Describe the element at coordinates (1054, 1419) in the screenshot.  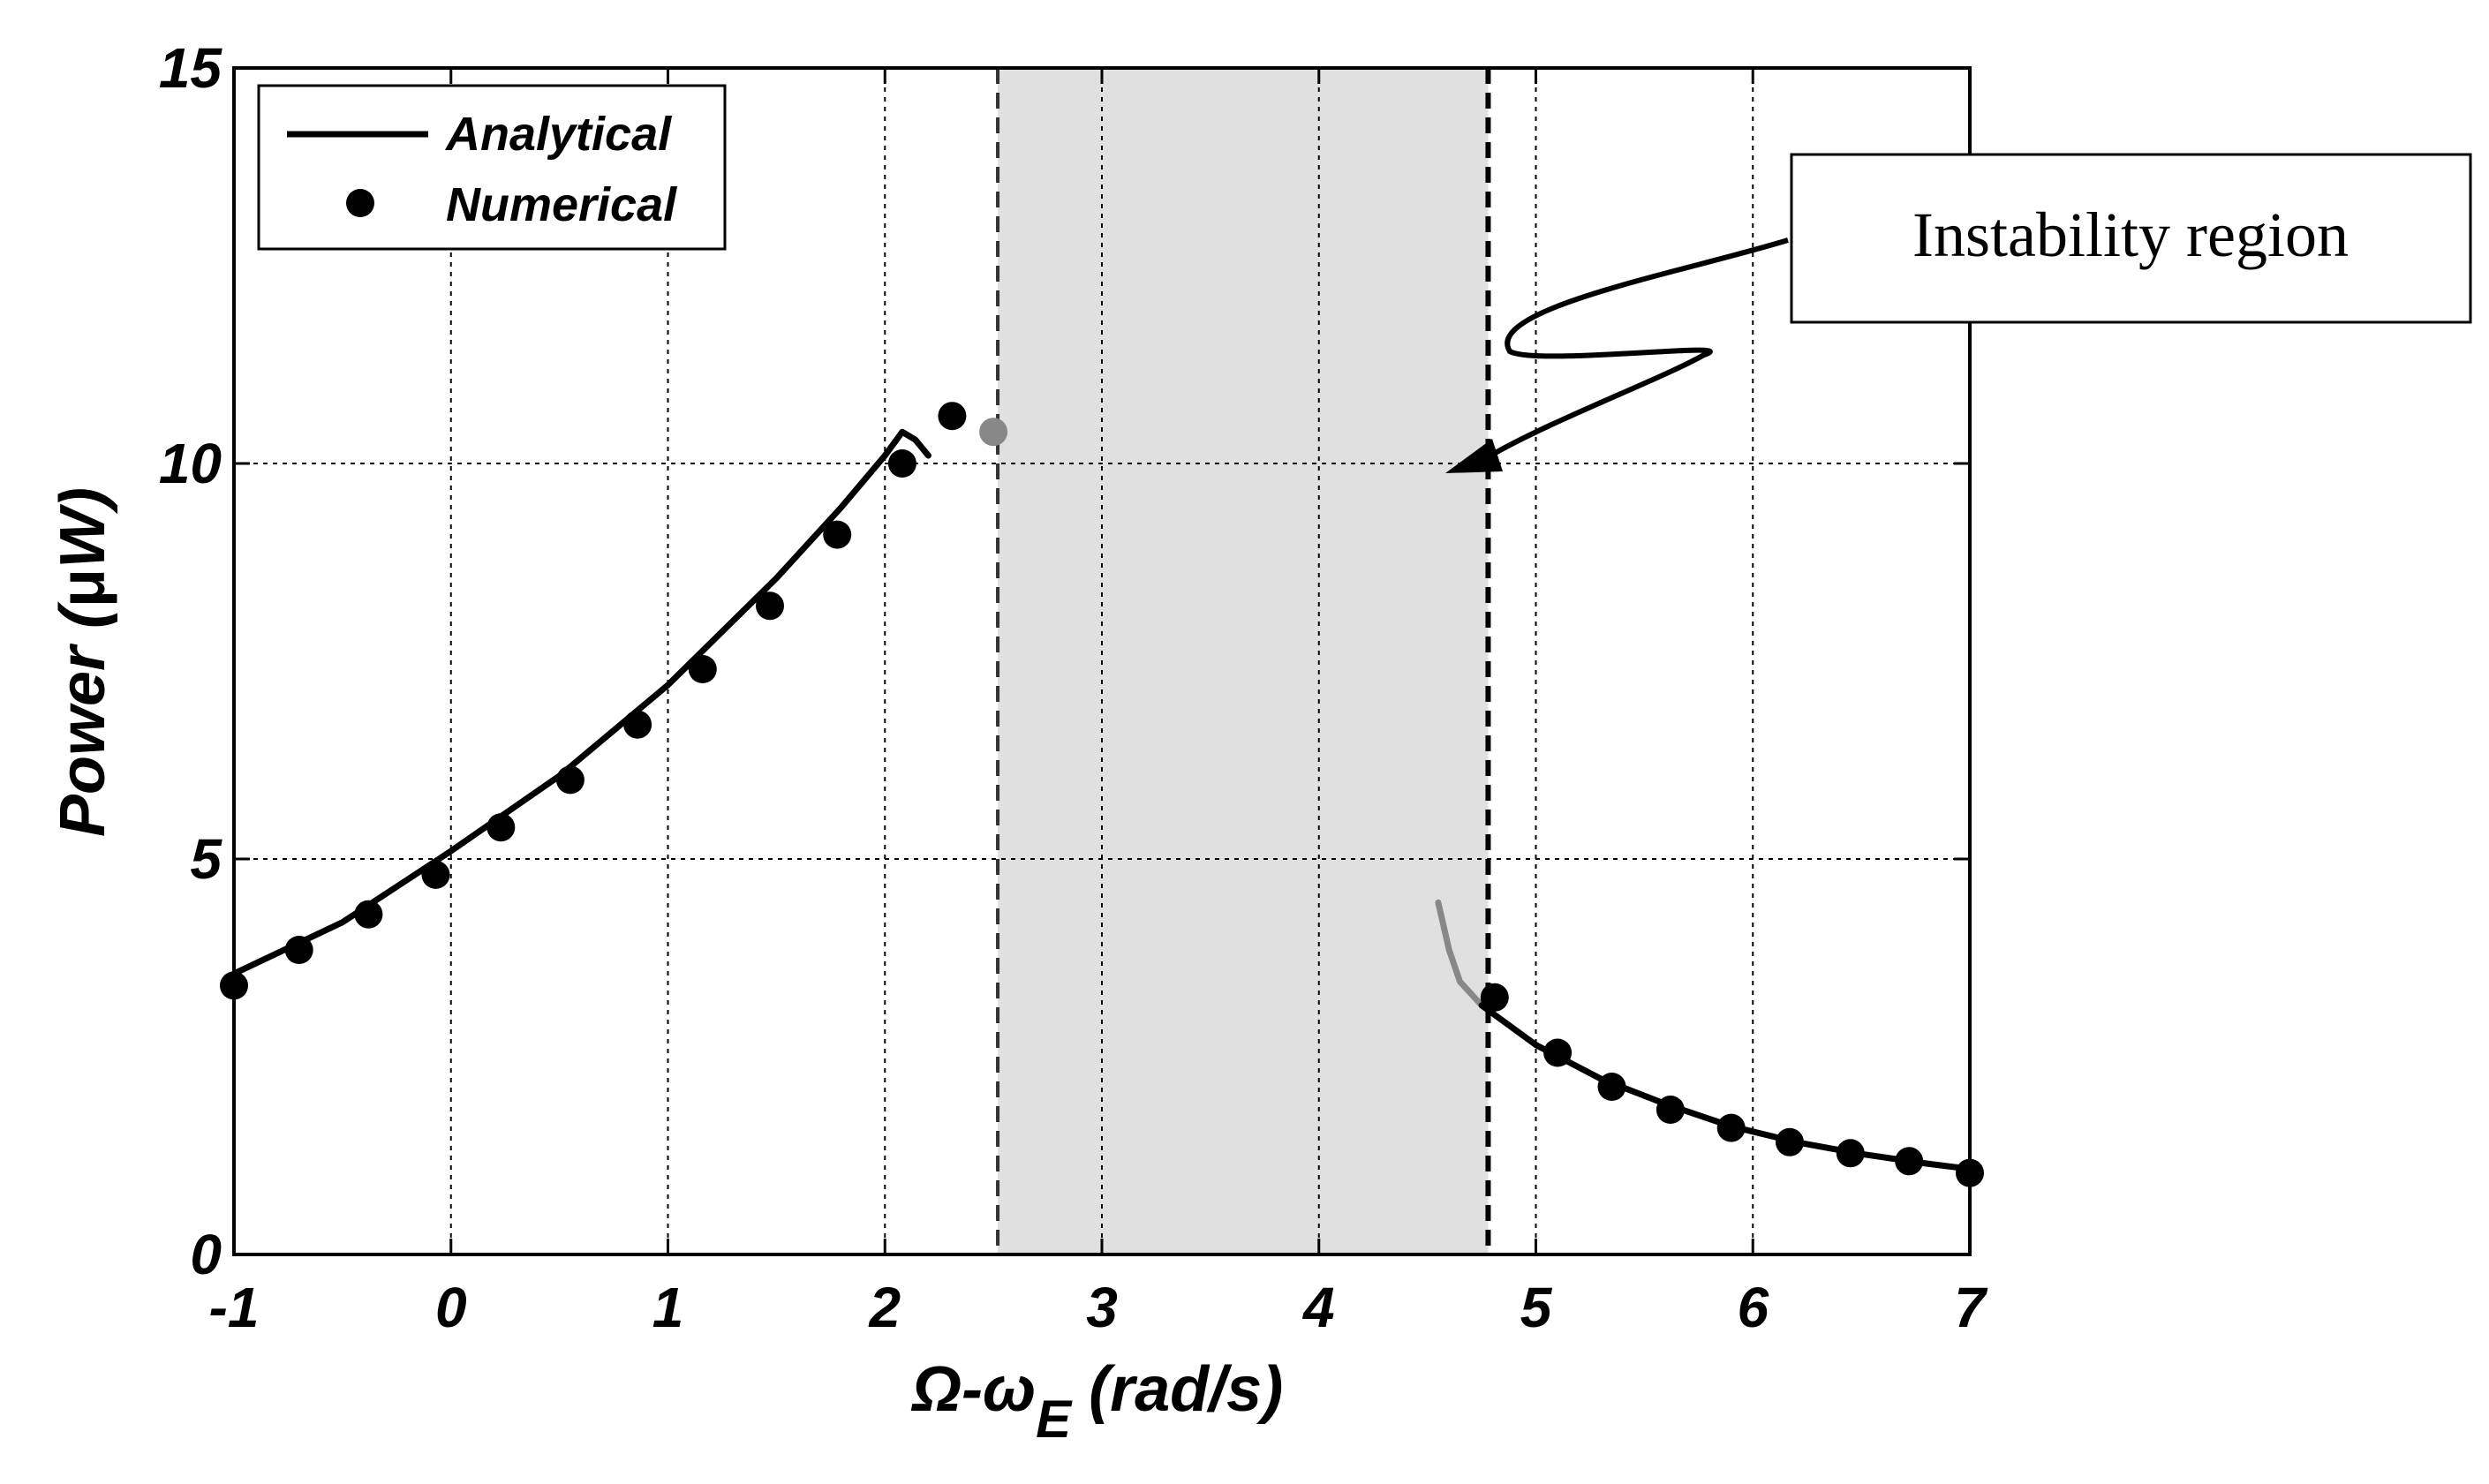
I see `x-axis-title-sub: E` at that location.